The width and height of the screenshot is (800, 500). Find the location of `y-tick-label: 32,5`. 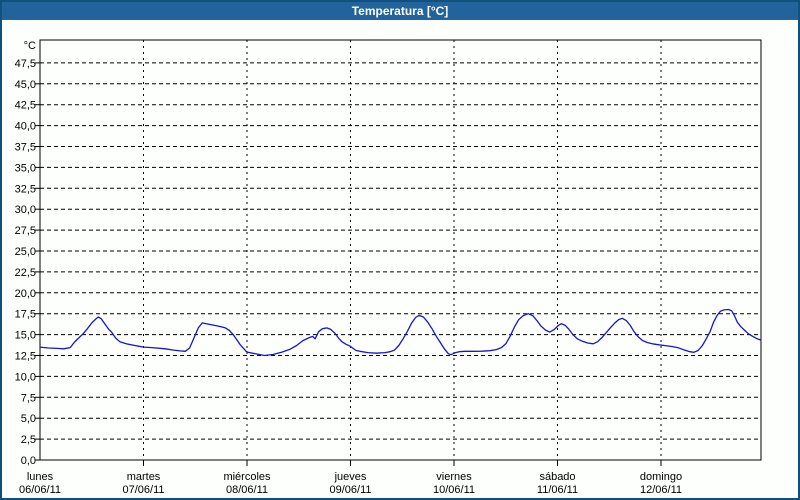

y-tick-label: 32,5 is located at coordinates (25, 189).